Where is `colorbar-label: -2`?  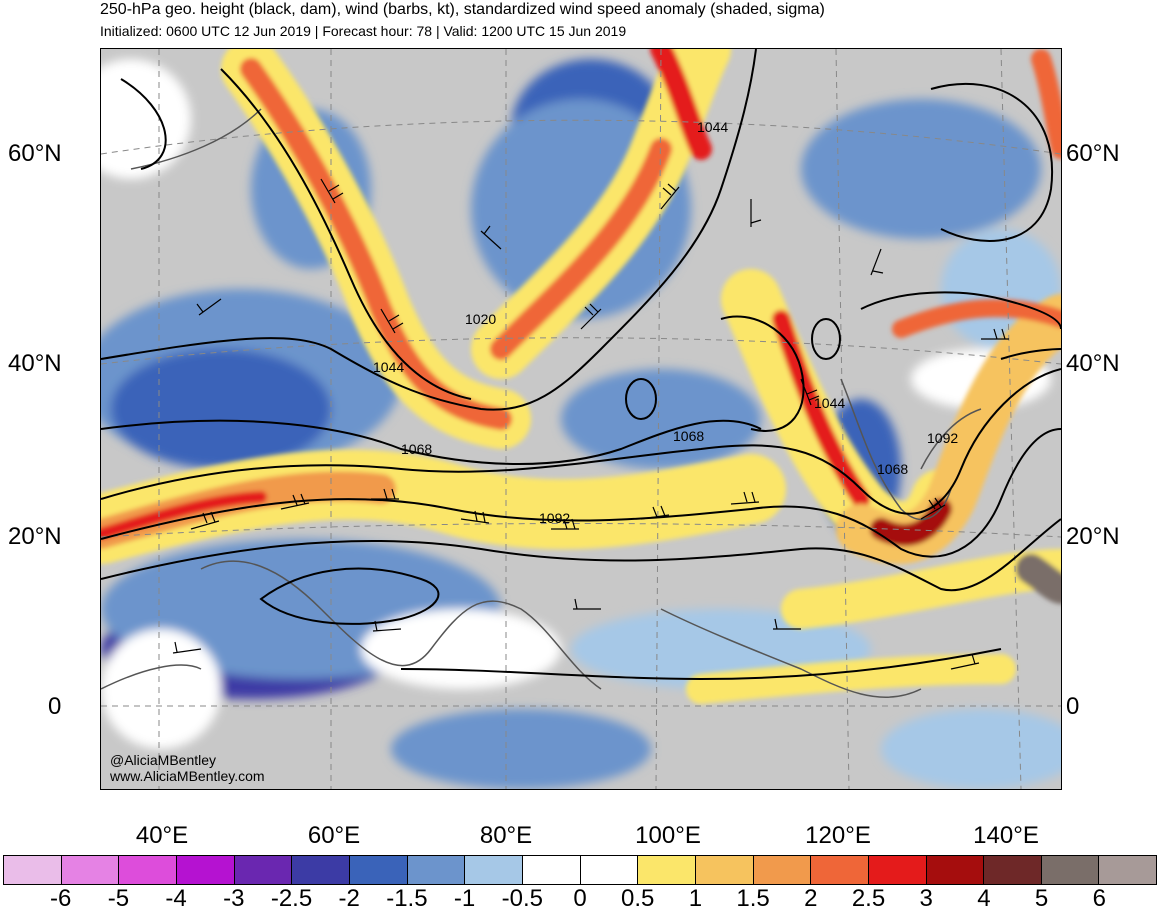 colorbar-label: -2 is located at coordinates (349, 898).